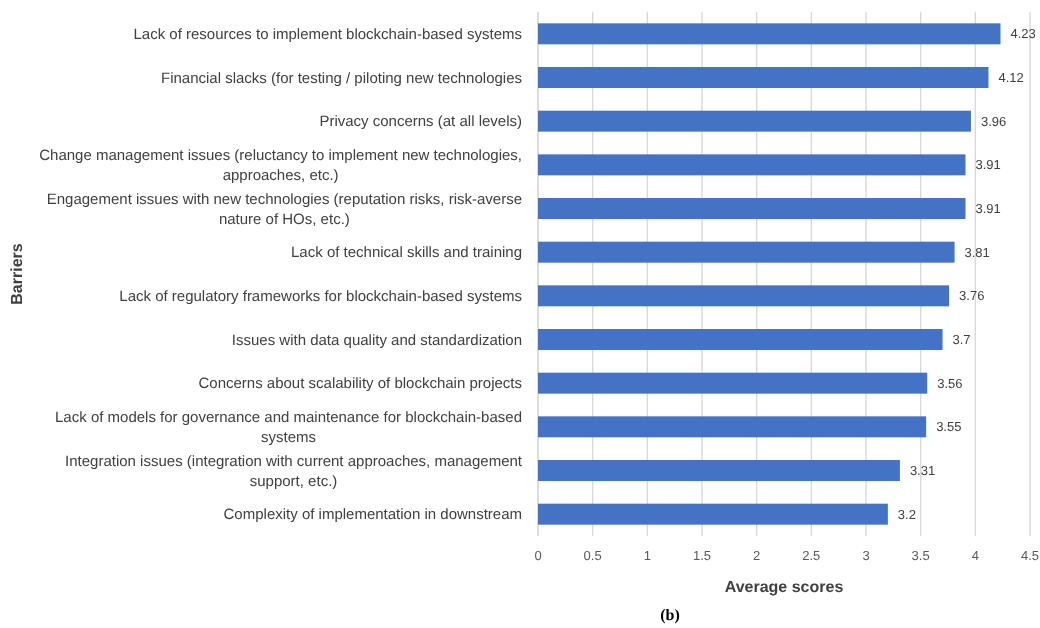 The image size is (1040, 628). What do you see at coordinates (17, 273) in the screenshot?
I see `y-axis-title: Barriers` at bounding box center [17, 273].